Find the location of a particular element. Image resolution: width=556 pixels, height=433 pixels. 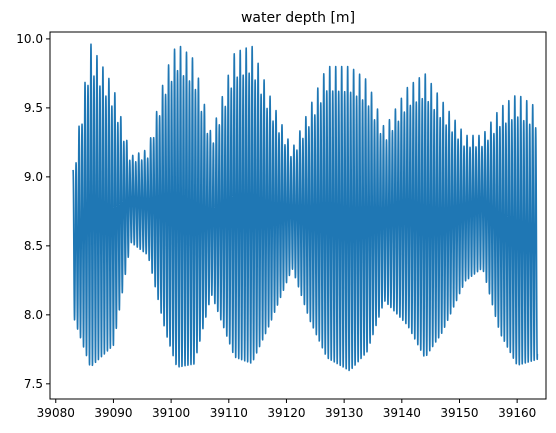

y-tick-label: 9.5 is located at coordinates (33, 108).